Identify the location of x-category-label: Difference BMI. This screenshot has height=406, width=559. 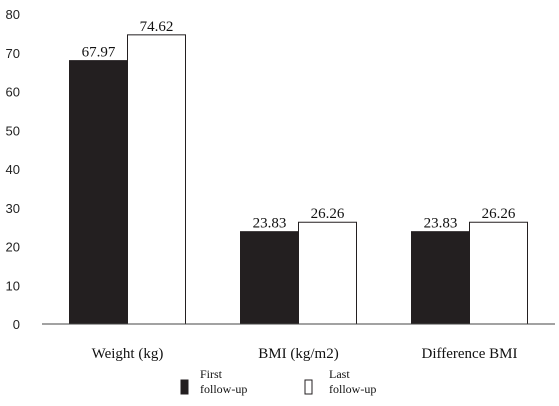
(470, 354).